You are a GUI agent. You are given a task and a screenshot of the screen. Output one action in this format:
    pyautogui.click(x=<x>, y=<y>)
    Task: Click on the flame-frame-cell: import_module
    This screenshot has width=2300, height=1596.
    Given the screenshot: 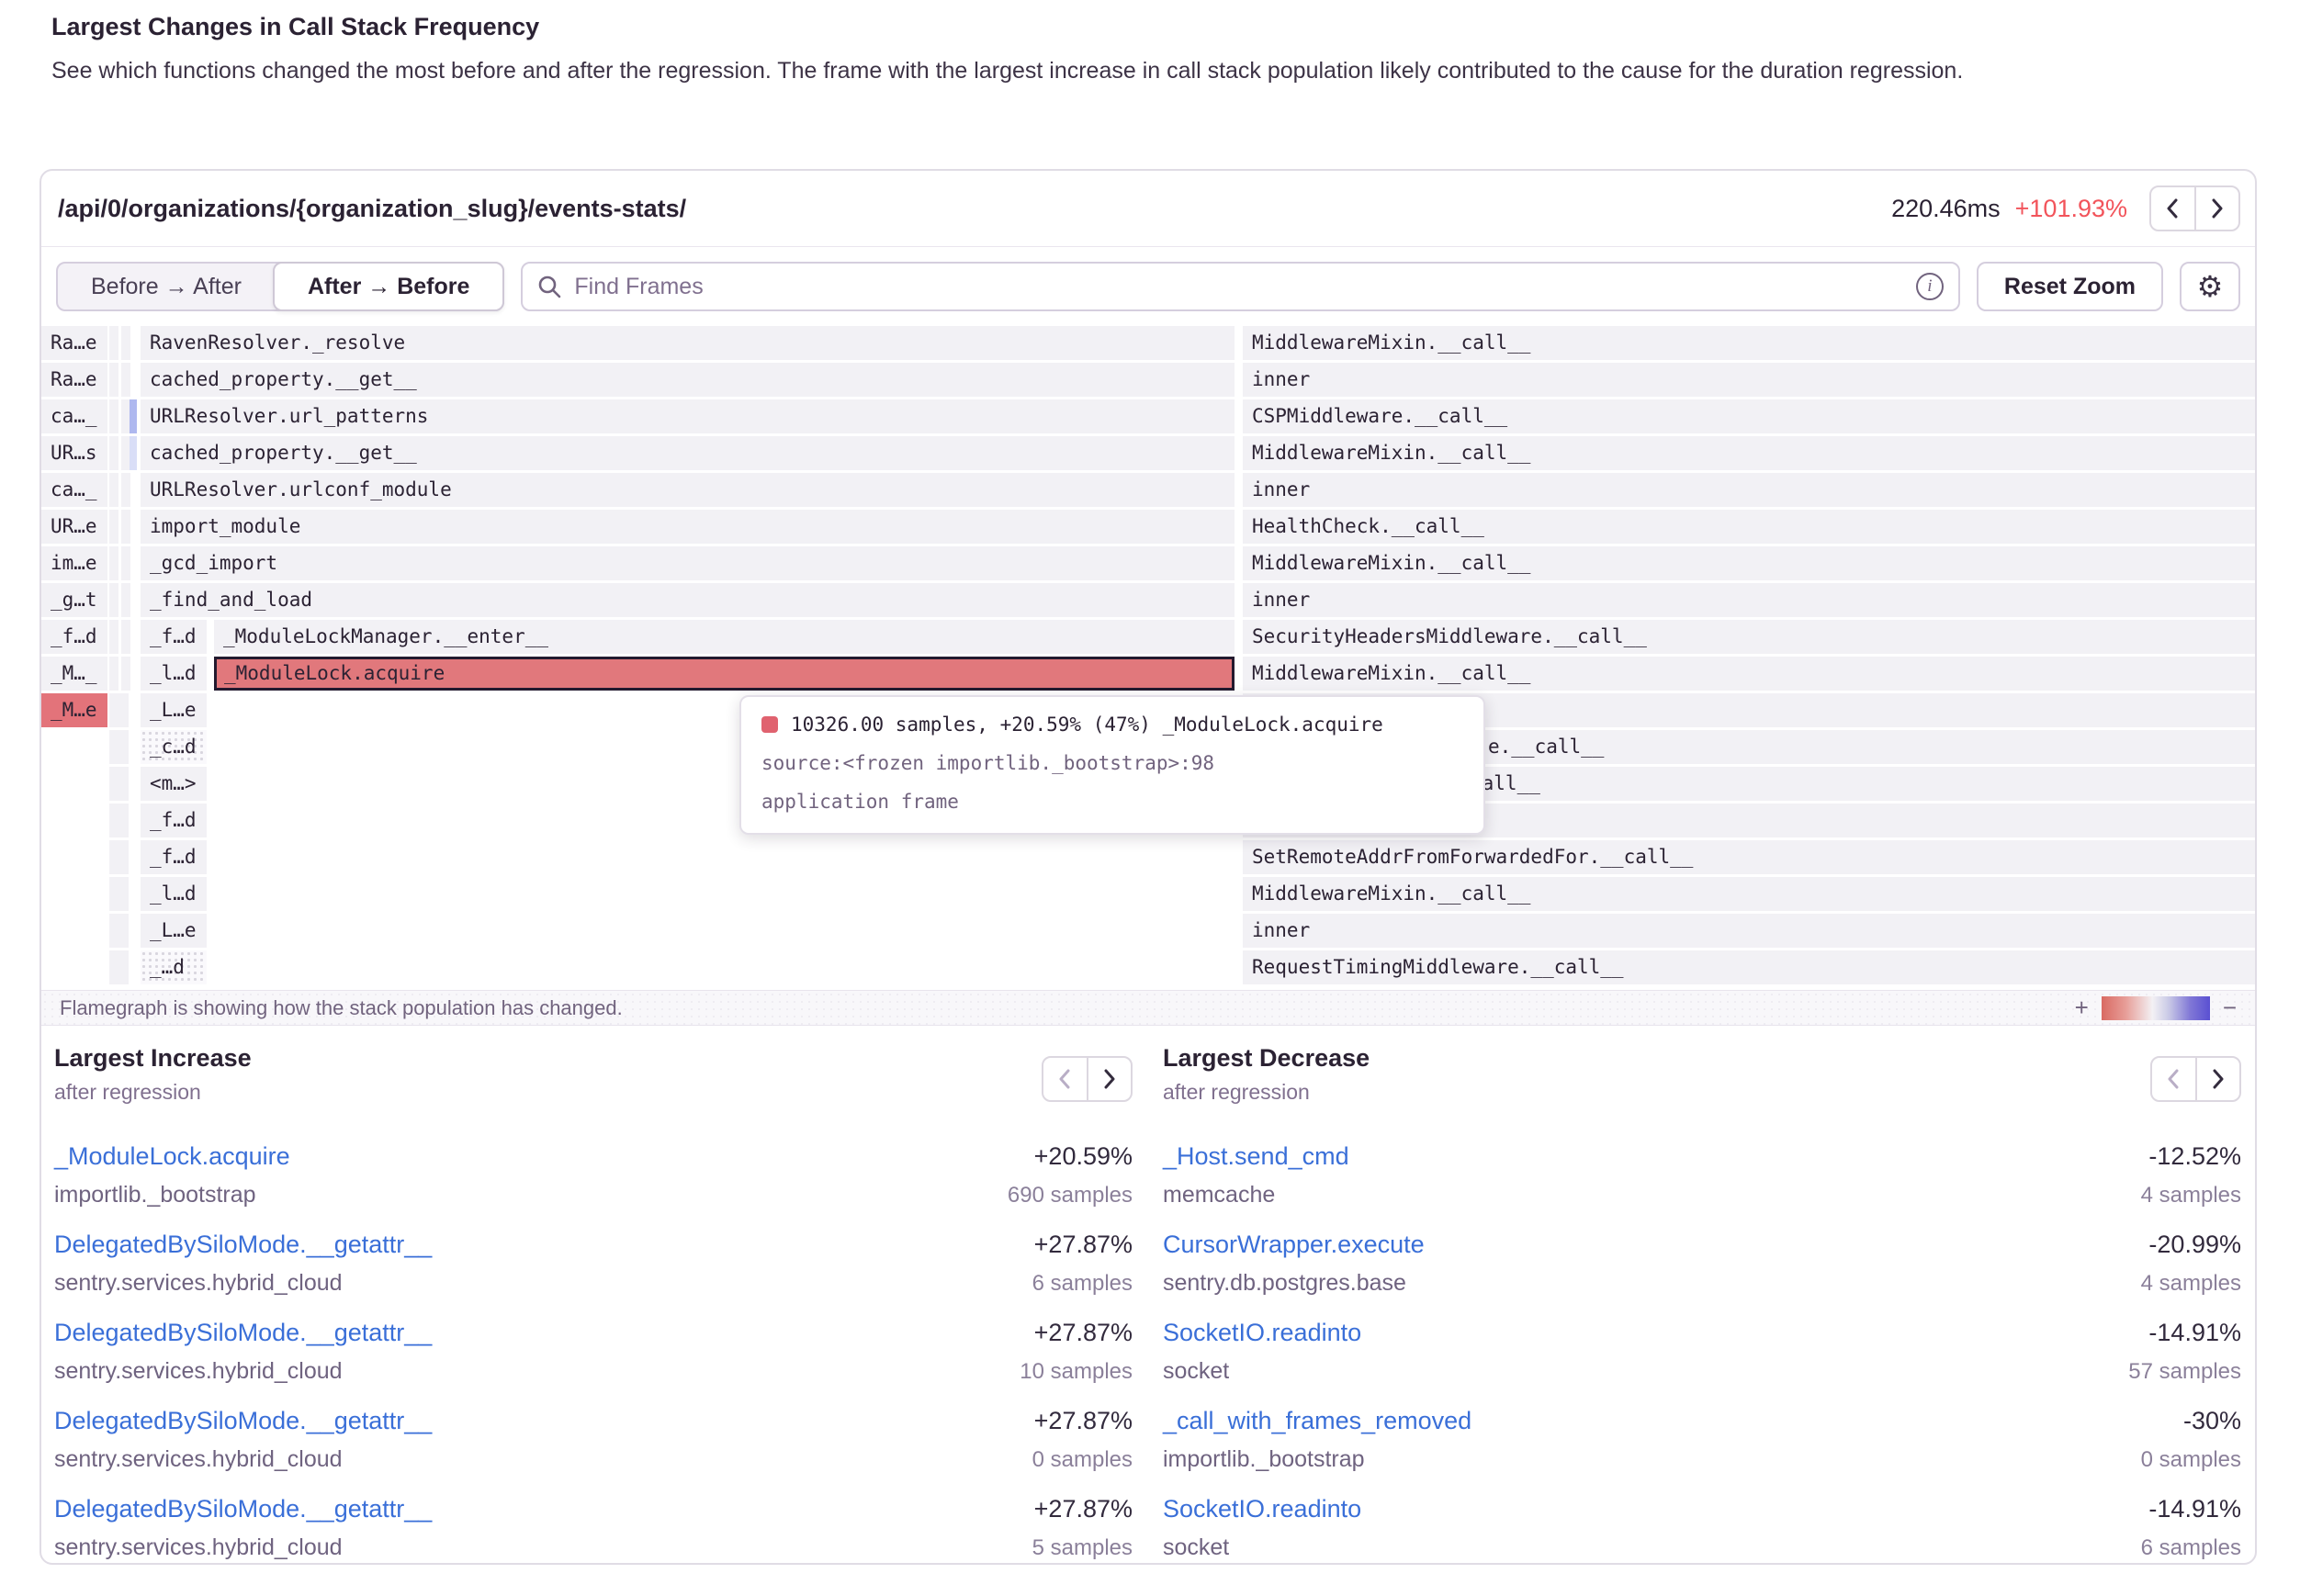 What is the action you would take?
    pyautogui.click(x=688, y=527)
    